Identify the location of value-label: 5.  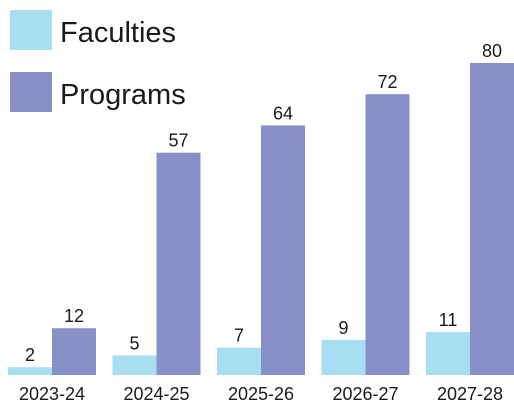
(134, 344).